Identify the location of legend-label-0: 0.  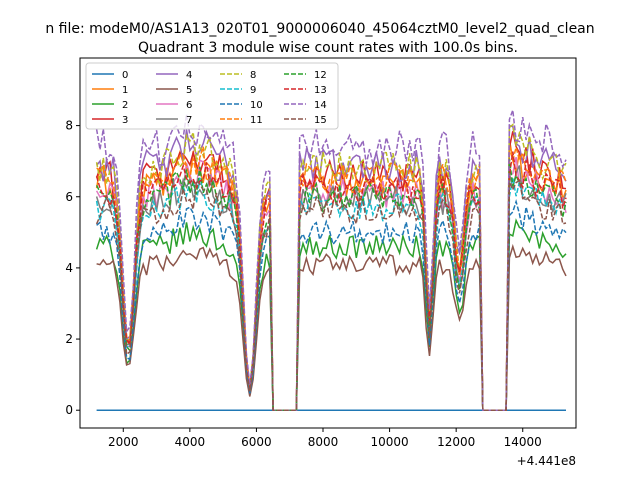
(125, 75).